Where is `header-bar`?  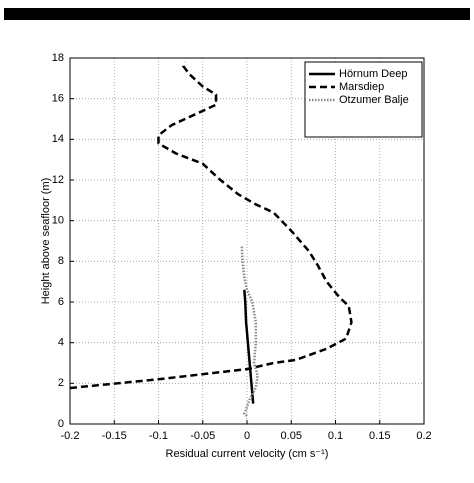
header-bar is located at coordinates (237, 14).